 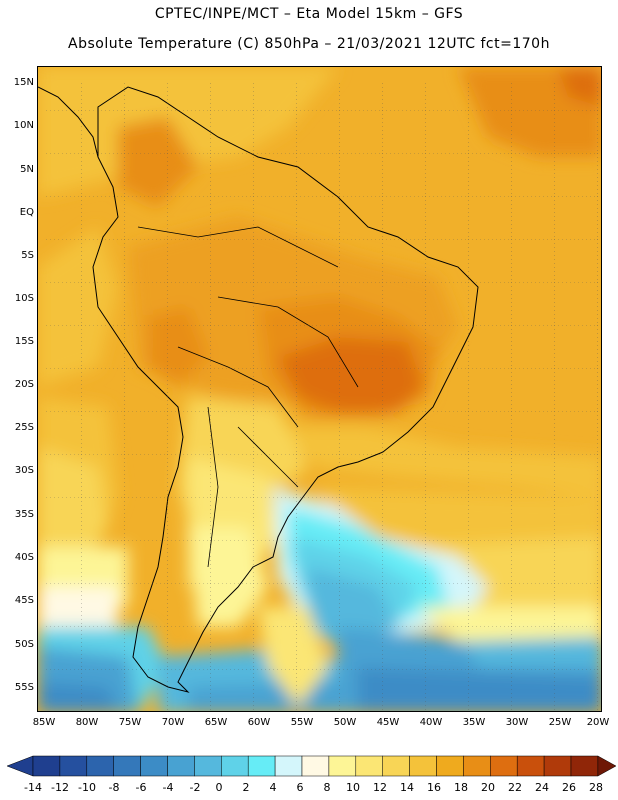 What do you see at coordinates (26, 212) in the screenshot?
I see `lat-label-eq: EQ` at bounding box center [26, 212].